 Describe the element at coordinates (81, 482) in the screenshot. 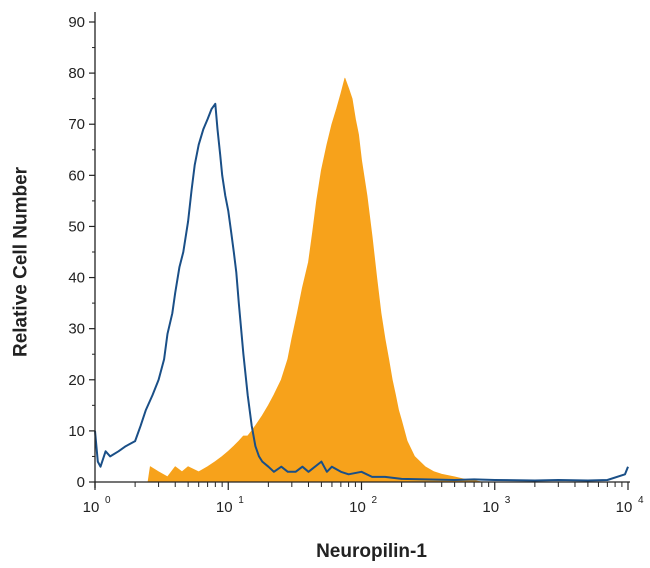

I see `y-tick-label: 0` at that location.